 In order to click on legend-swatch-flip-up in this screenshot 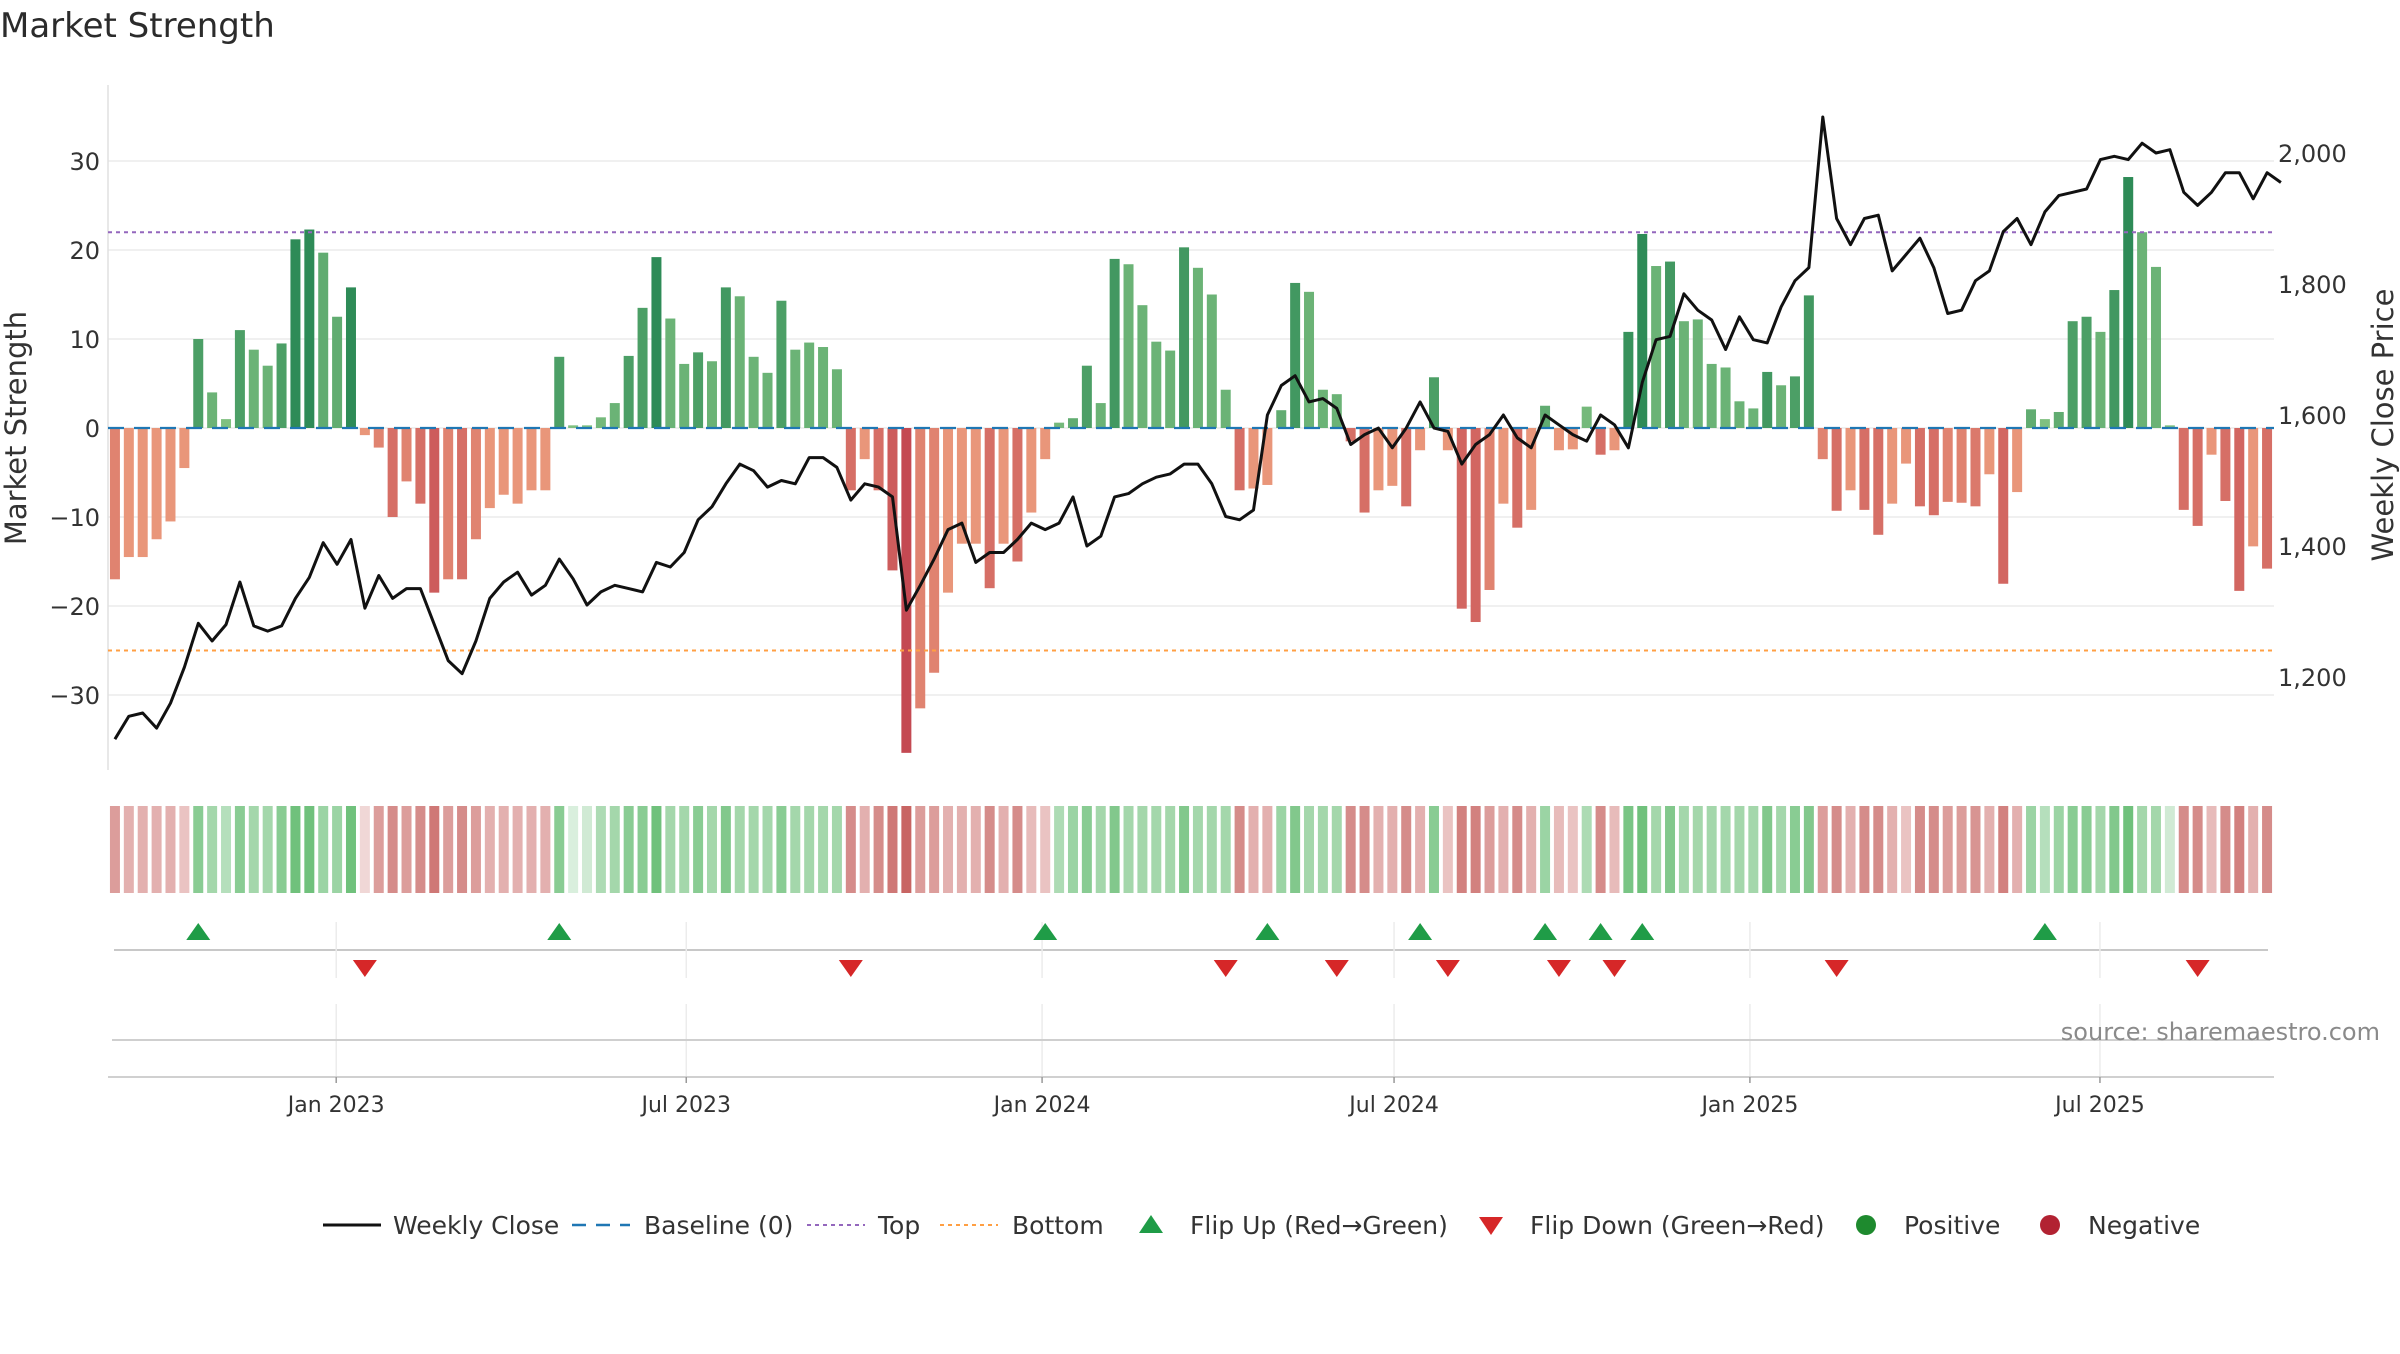, I will do `click(1151, 1224)`.